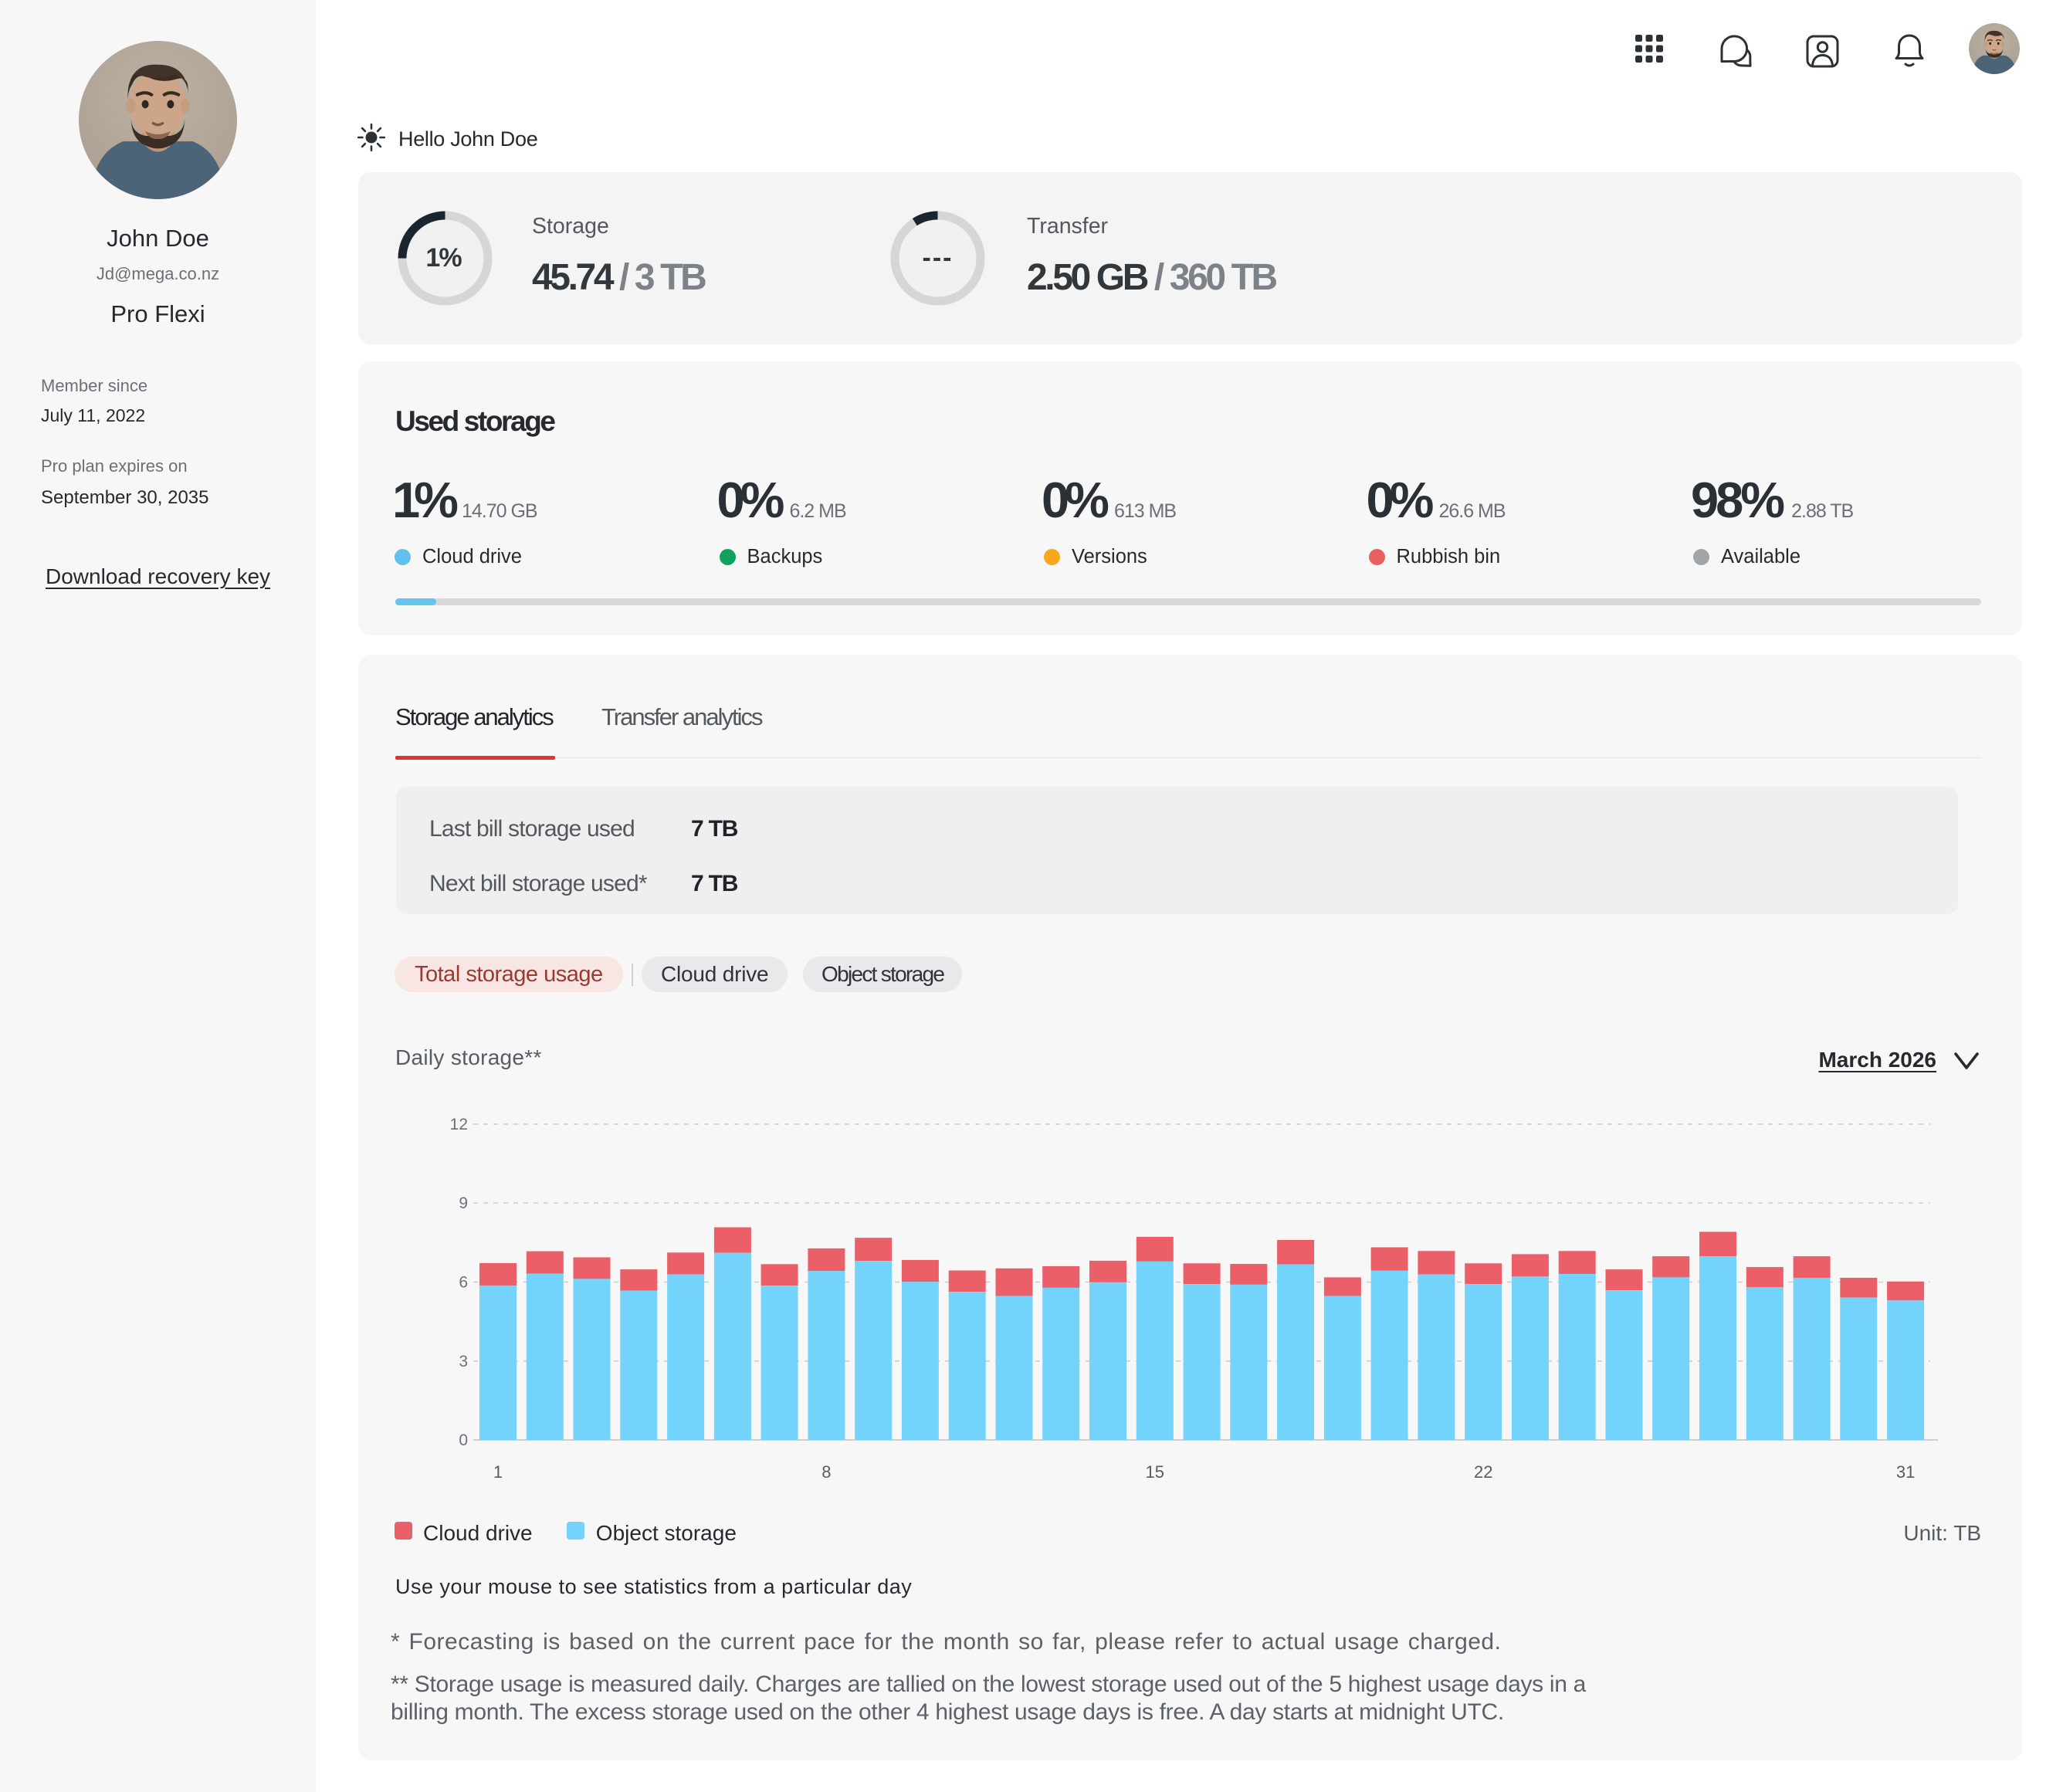 This screenshot has width=2063, height=1792. I want to click on svg-text: 31, so click(1905, 1472).